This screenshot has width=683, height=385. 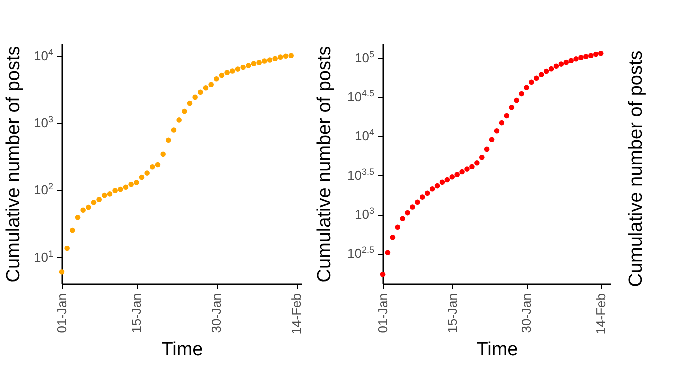 What do you see at coordinates (361, 253) in the screenshot?
I see `y-tick-label: 10$^{2.5}$` at bounding box center [361, 253].